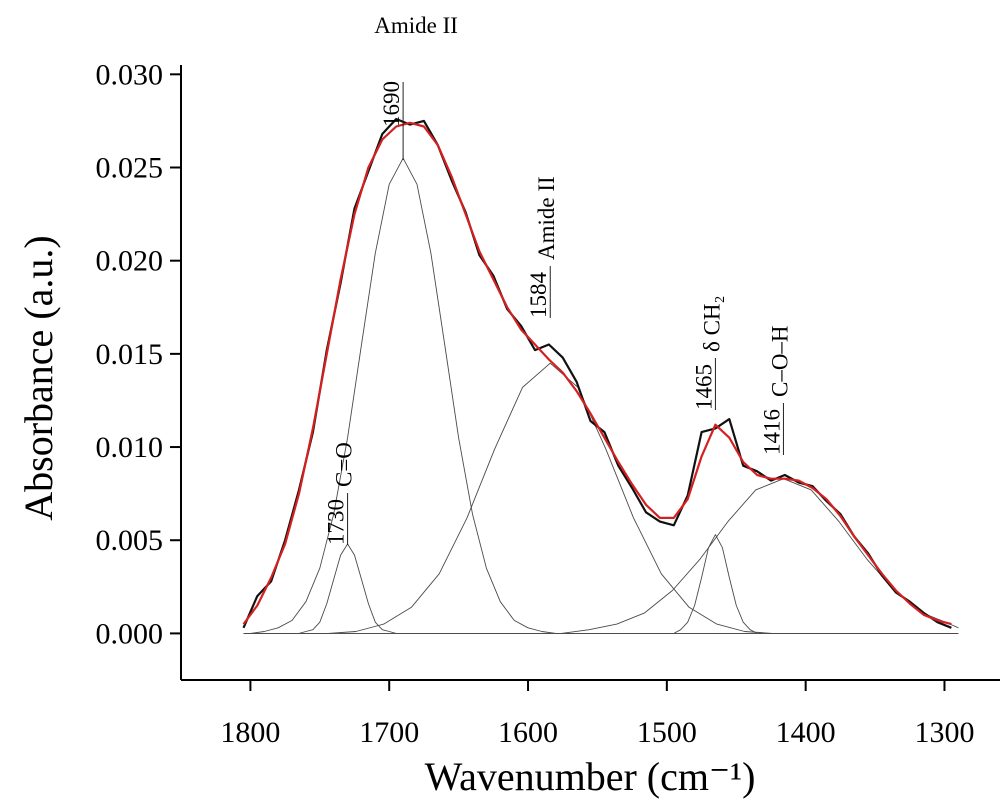  Describe the element at coordinates (130, 74) in the screenshot. I see `y-tick-label: 0.030` at that location.